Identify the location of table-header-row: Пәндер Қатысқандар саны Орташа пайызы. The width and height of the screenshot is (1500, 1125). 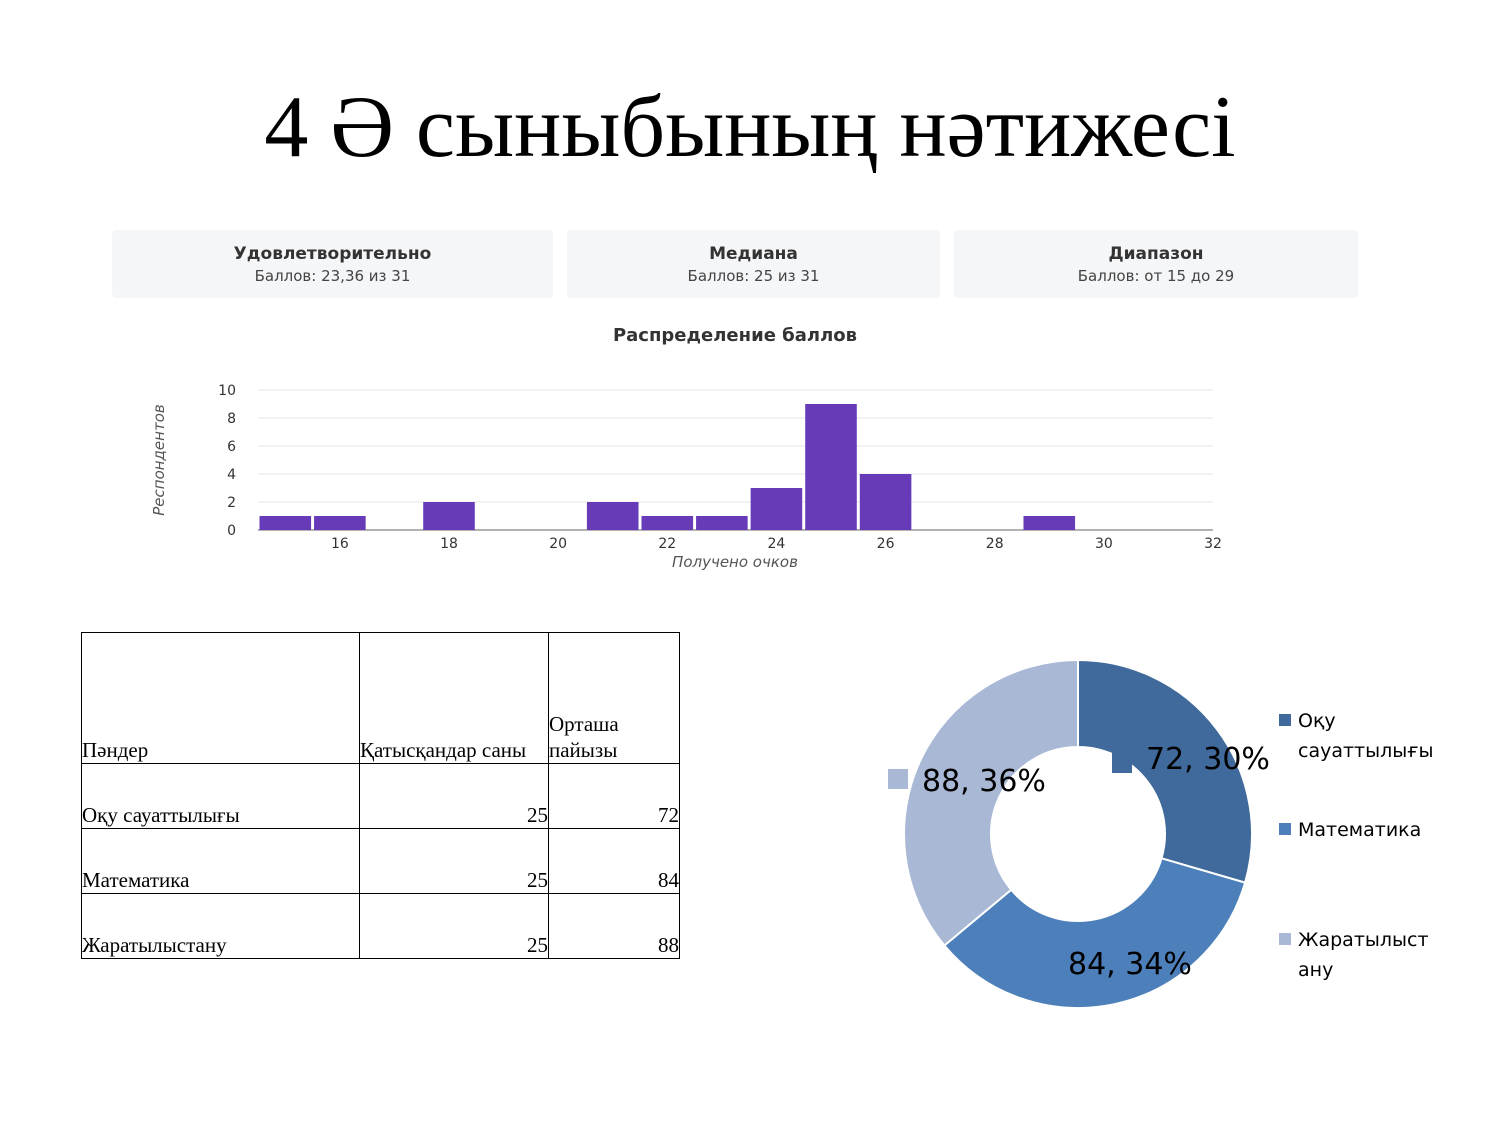
(380, 698).